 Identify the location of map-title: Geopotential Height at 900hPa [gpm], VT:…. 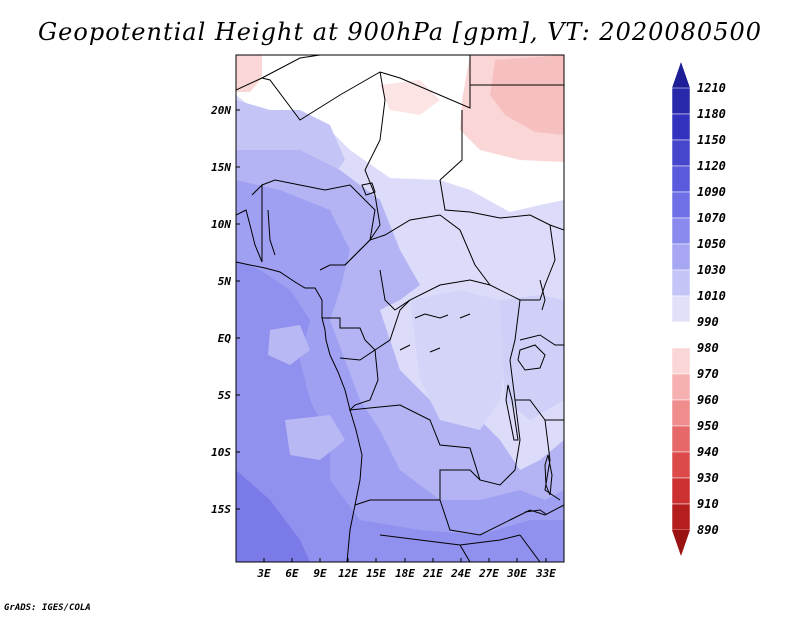
(400, 32).